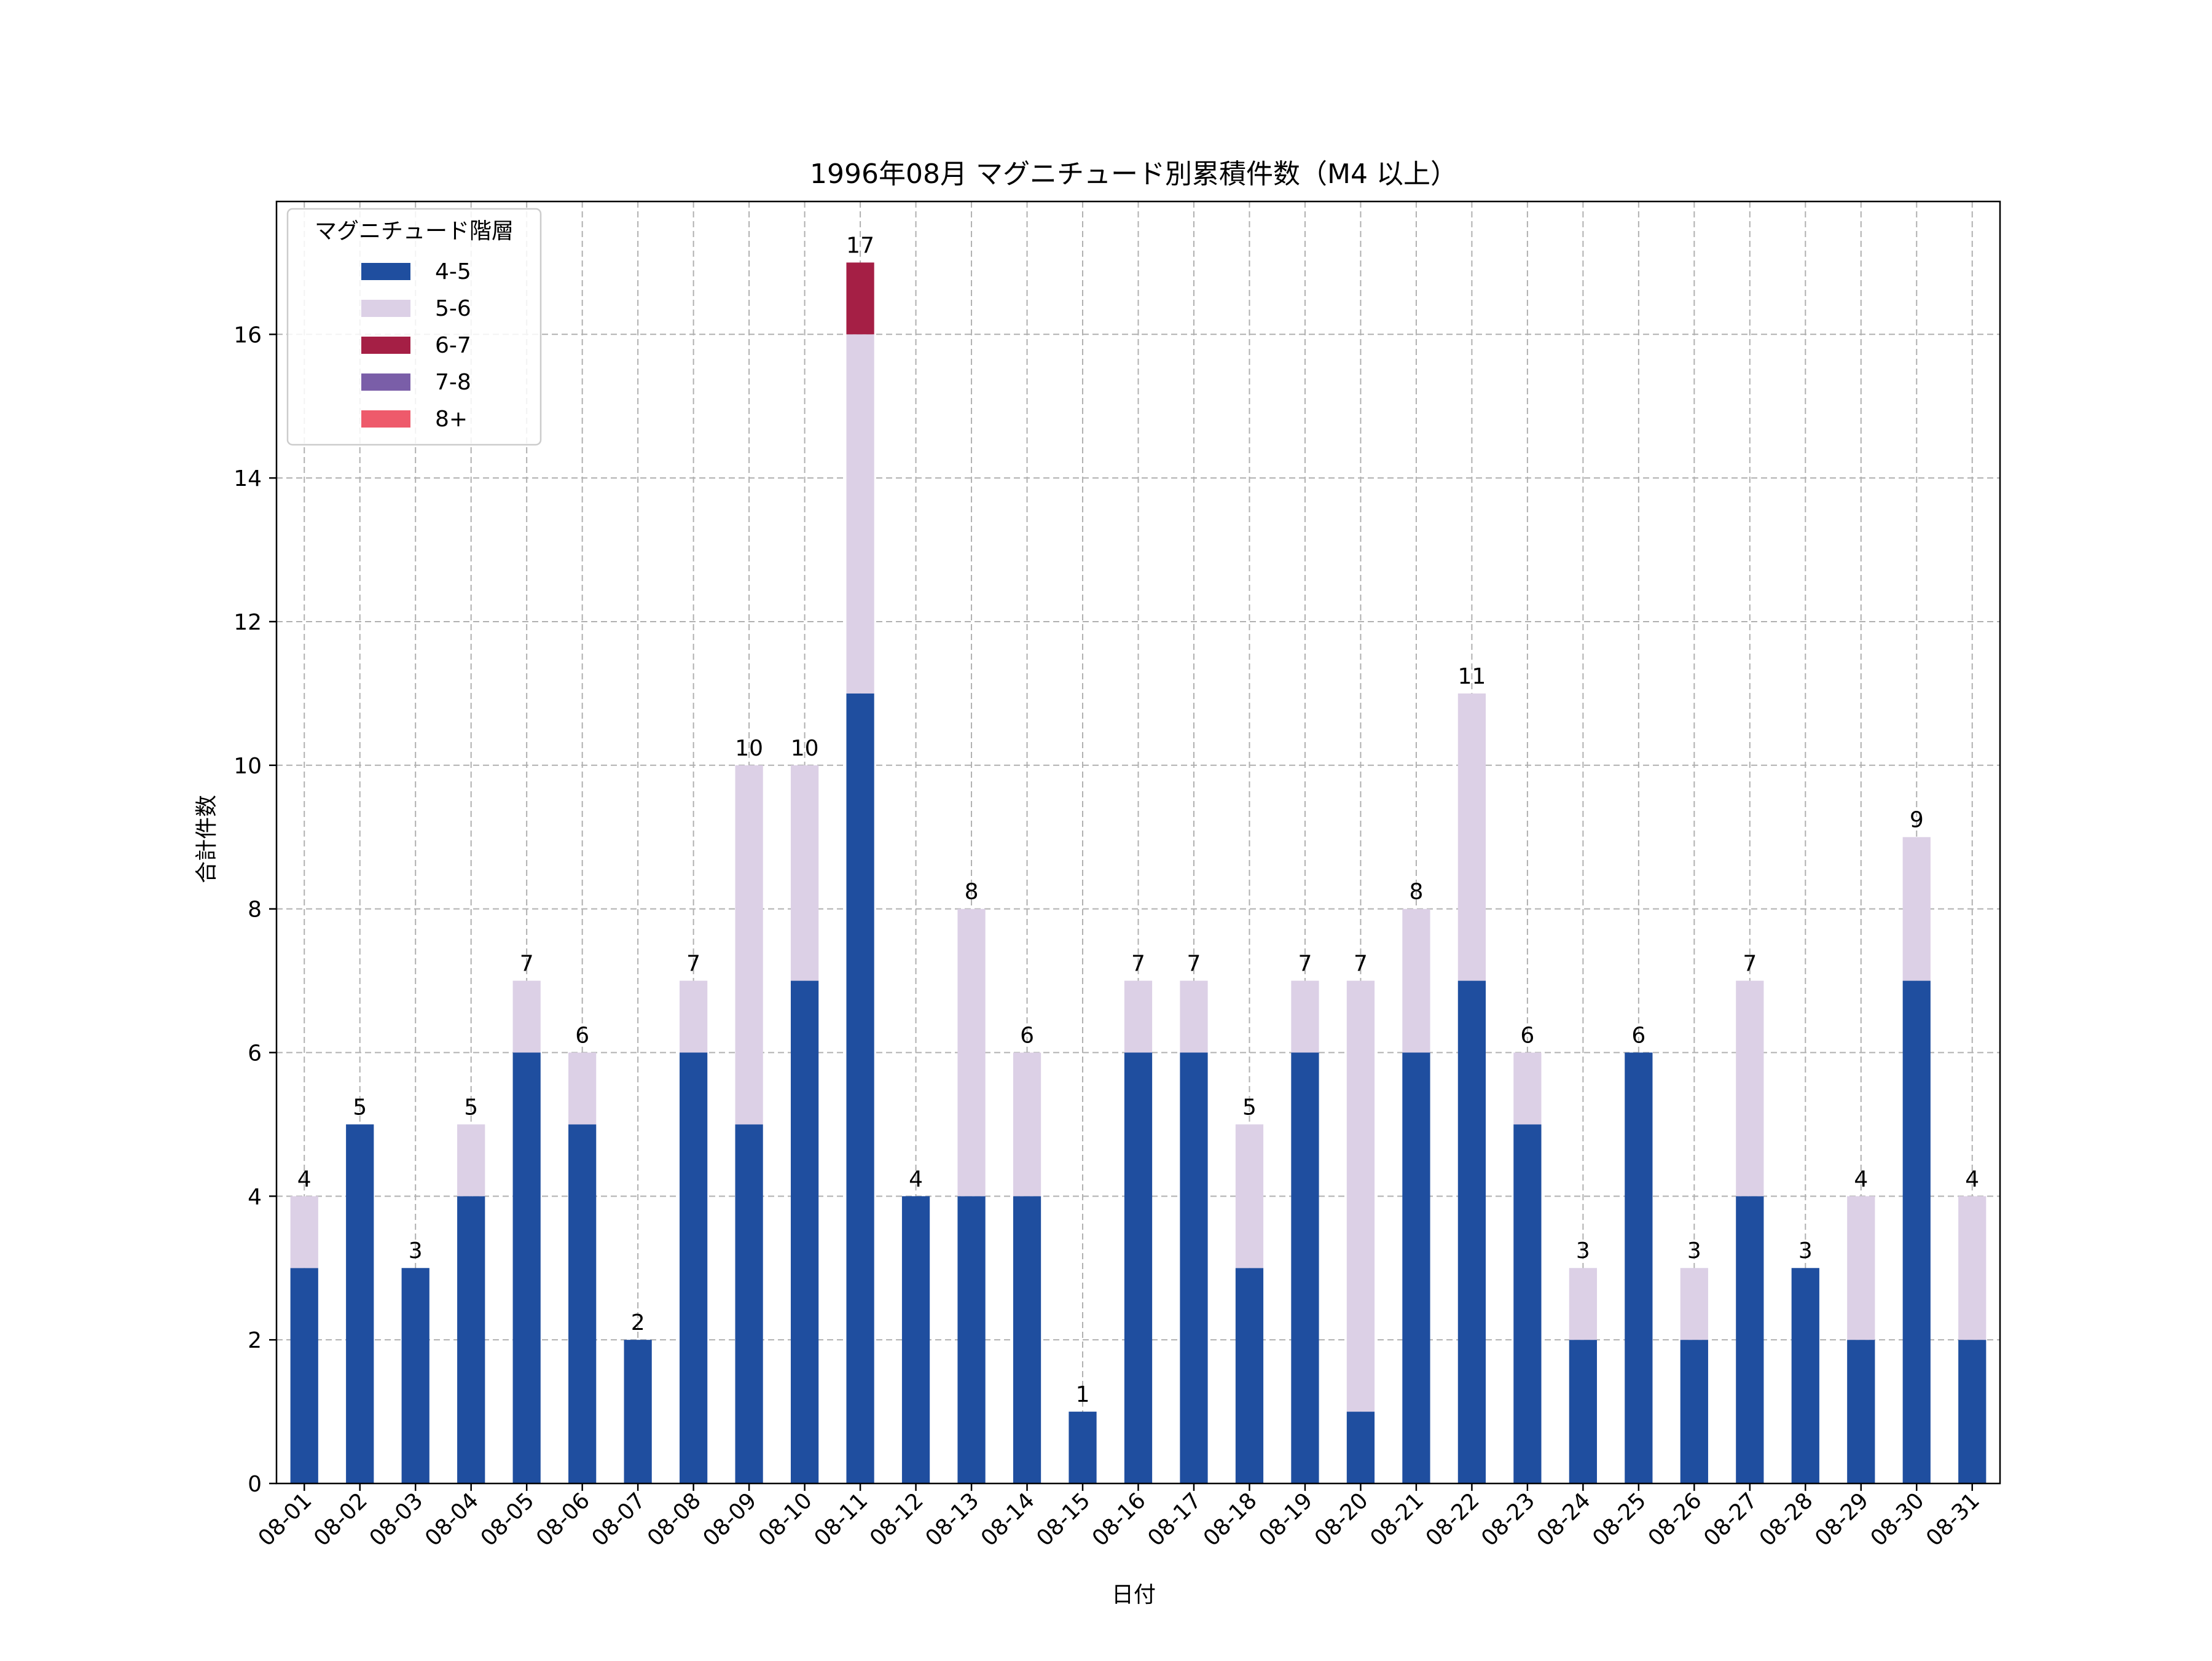 This screenshot has width=2212, height=1661. What do you see at coordinates (247, 622) in the screenshot?
I see `y-tick-label: 12` at bounding box center [247, 622].